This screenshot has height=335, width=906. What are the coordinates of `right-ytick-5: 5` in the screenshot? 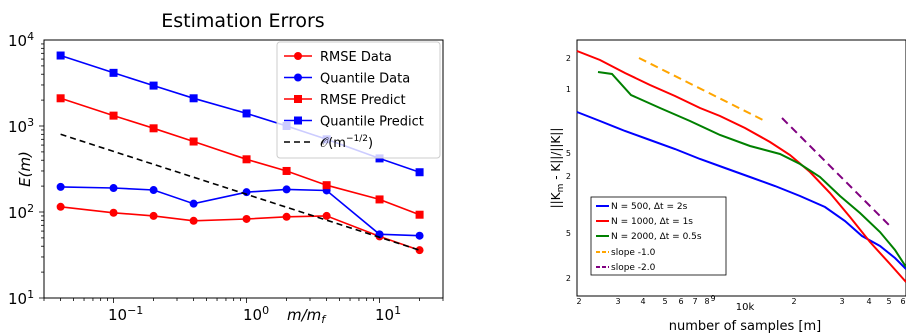 It's located at (568, 233).